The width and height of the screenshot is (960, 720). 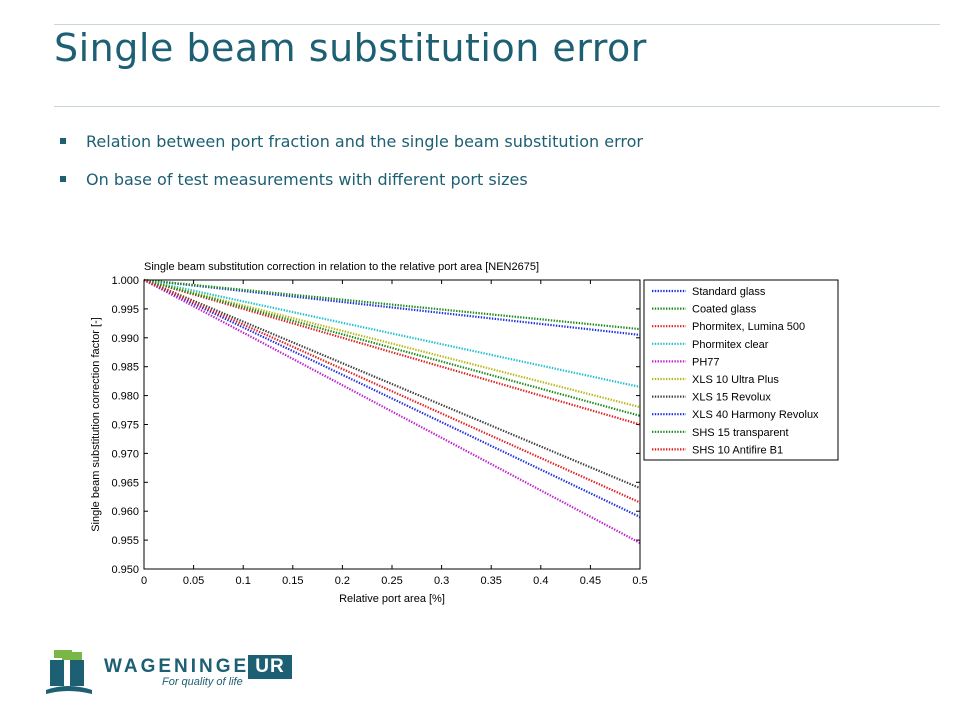 I want to click on x-tick-label: 0.5, so click(x=639, y=581).